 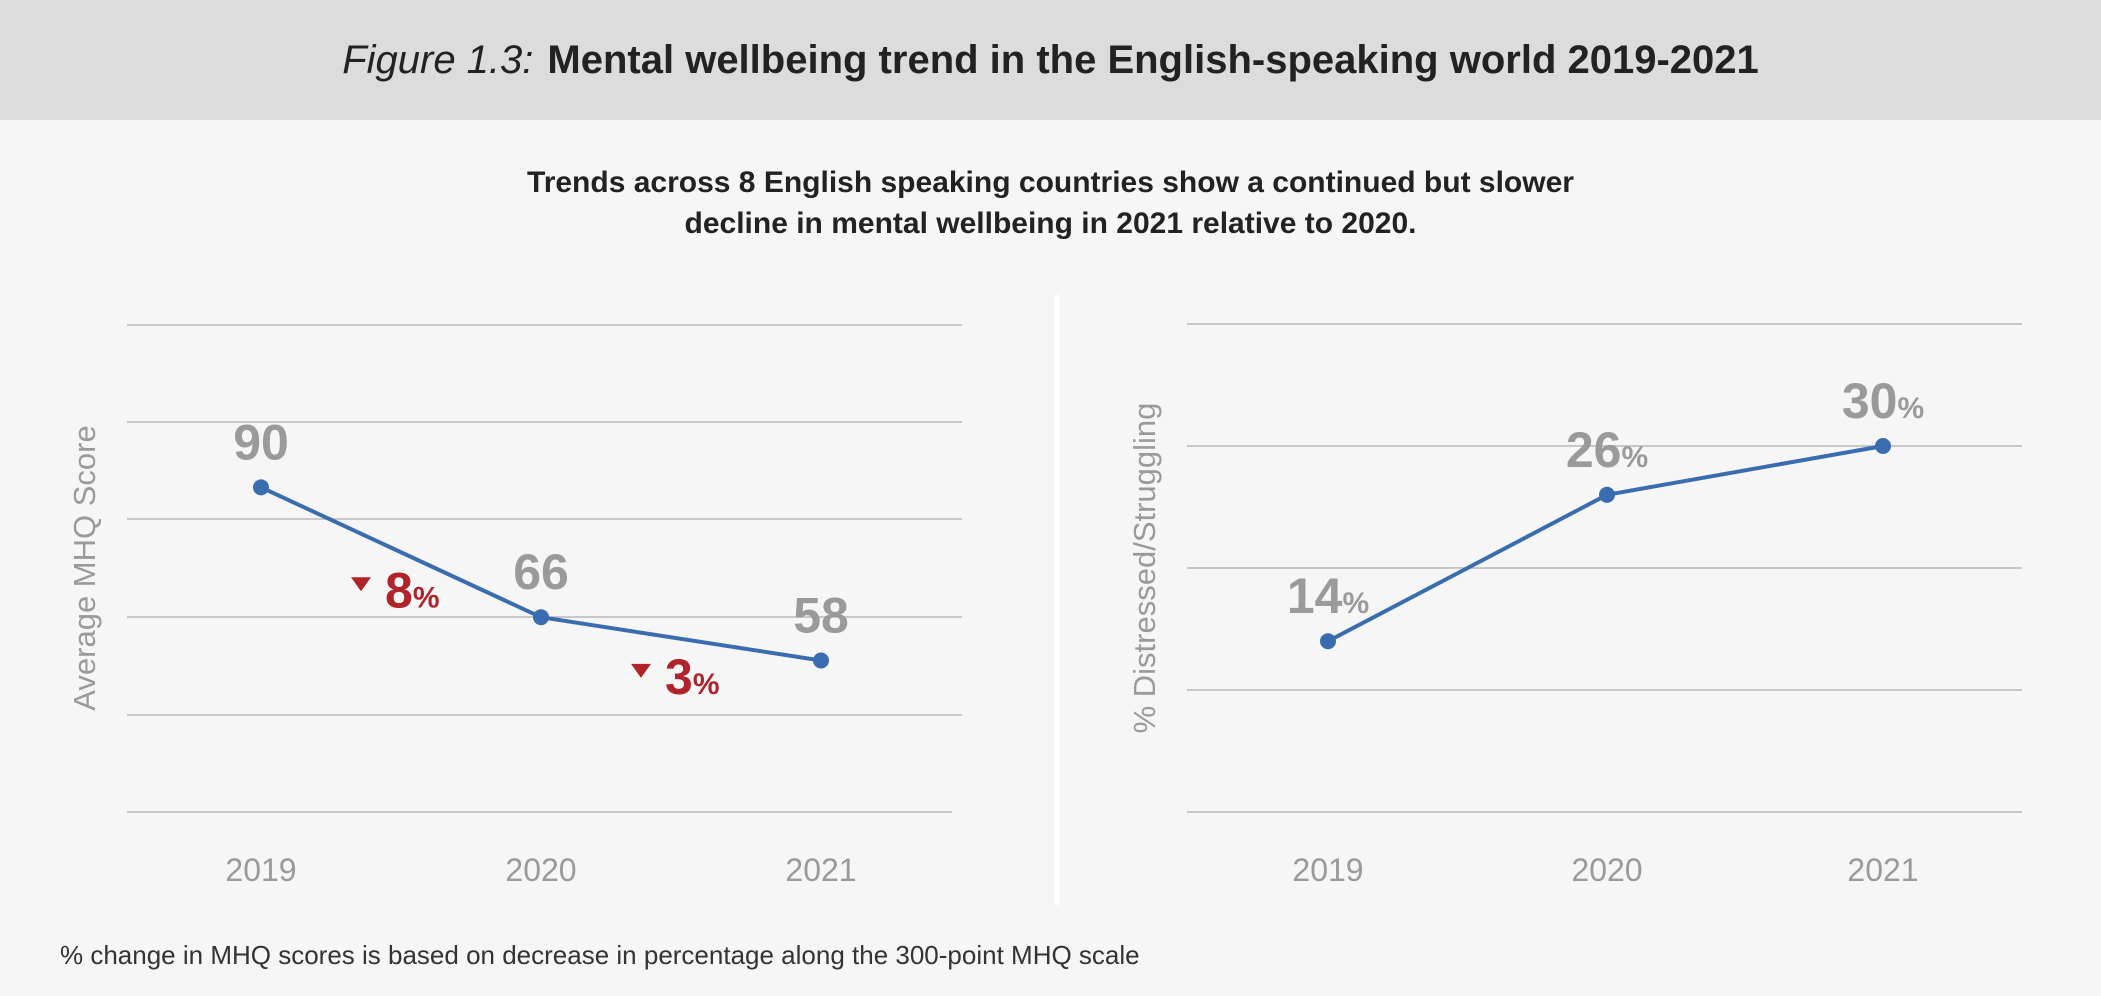 I want to click on data-label: 14%, so click(x=1328, y=596).